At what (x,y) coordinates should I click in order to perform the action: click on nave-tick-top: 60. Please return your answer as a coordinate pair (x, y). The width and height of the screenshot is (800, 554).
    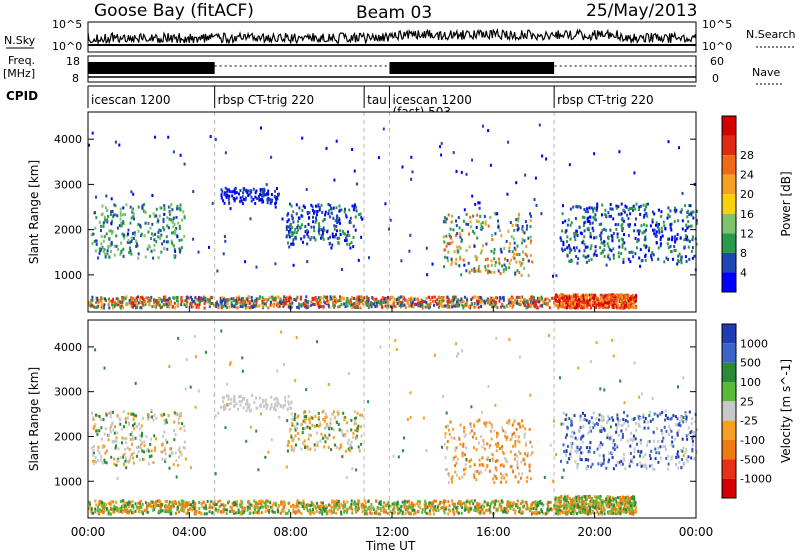
    Looking at the image, I should click on (717, 61).